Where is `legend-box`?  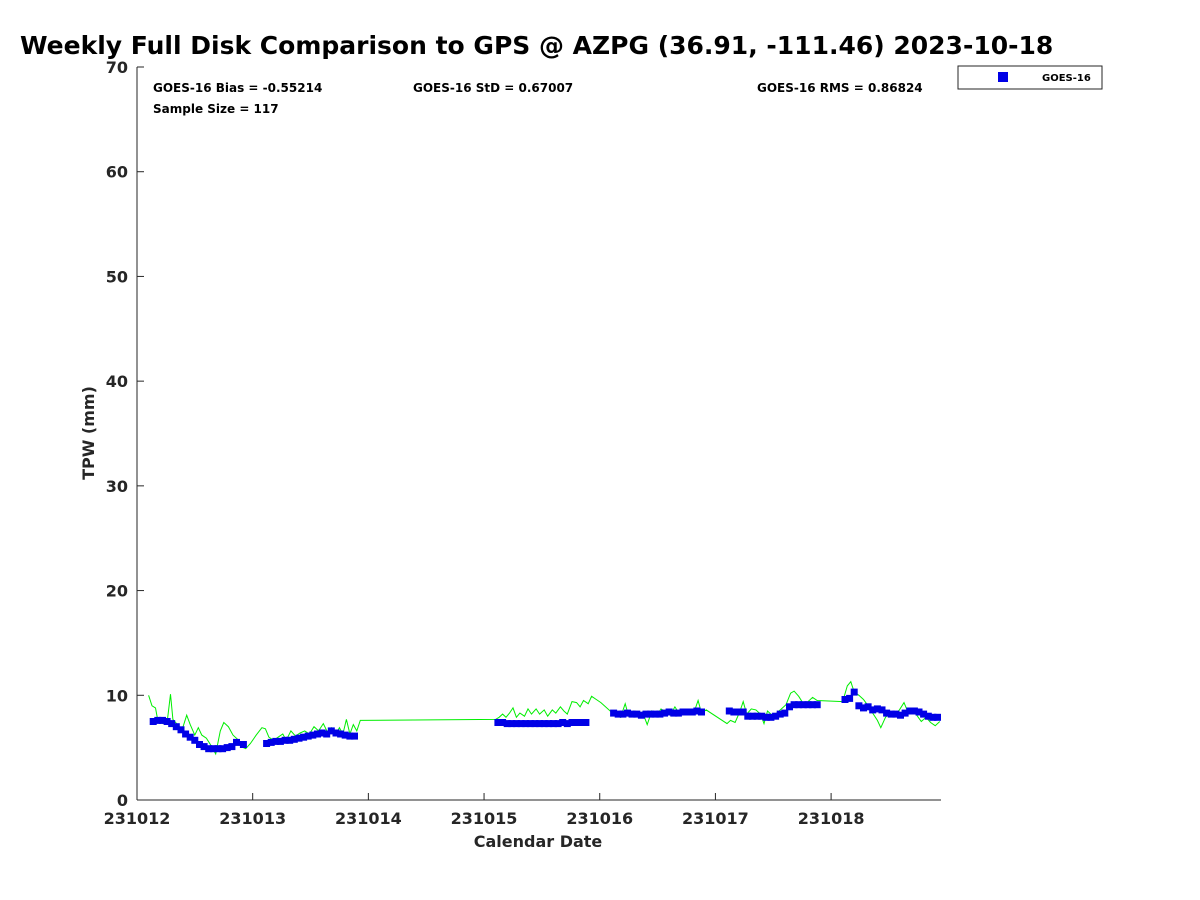 legend-box is located at coordinates (1030, 77).